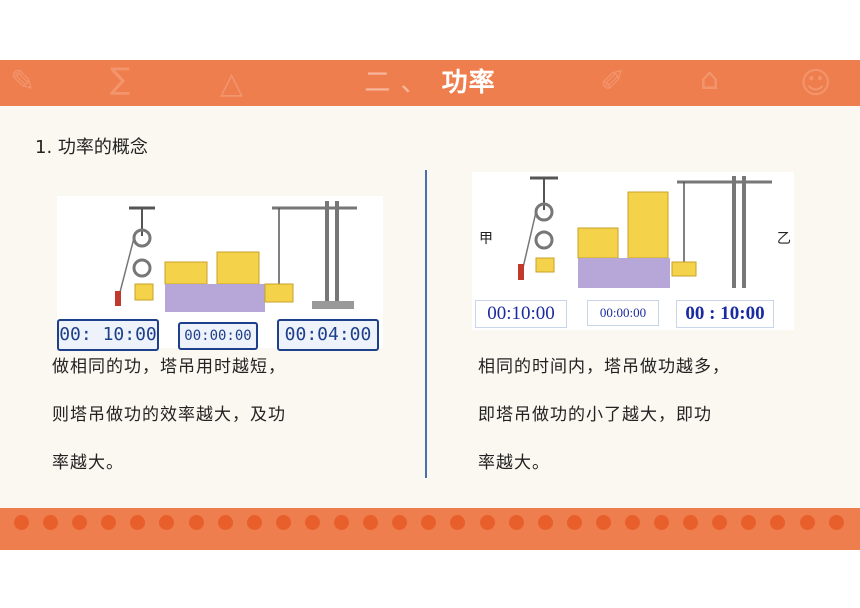 The image size is (860, 608). What do you see at coordinates (328, 335) in the screenshot?
I see `left-timer-3: 00:04:00` at bounding box center [328, 335].